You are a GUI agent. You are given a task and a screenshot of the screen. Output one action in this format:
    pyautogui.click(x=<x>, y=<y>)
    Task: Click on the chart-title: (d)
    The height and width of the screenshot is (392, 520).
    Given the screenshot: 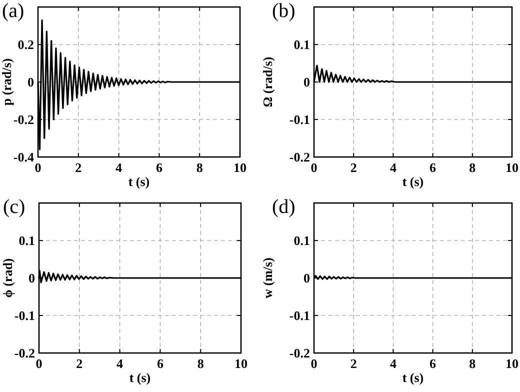 What is the action you would take?
    pyautogui.click(x=284, y=207)
    